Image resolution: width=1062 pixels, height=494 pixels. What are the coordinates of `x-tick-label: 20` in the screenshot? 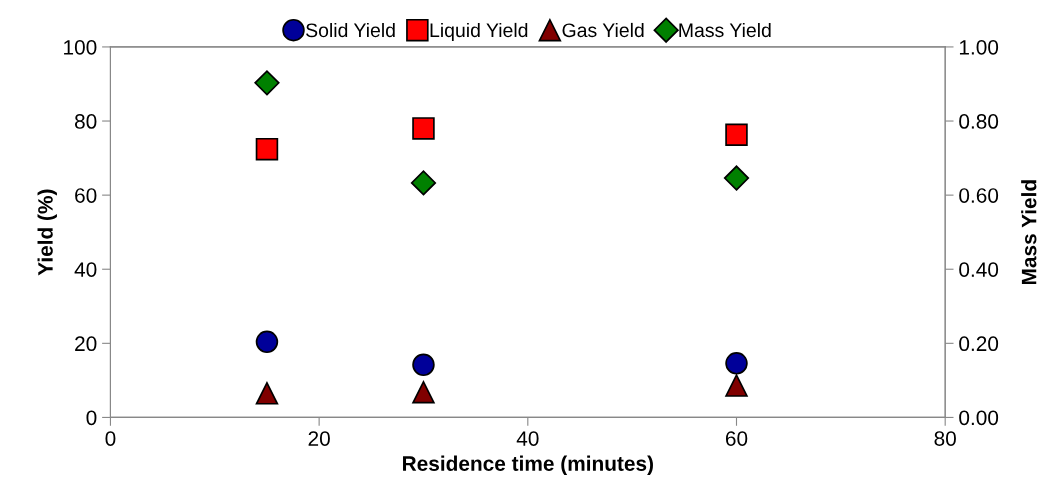 It's located at (319, 438).